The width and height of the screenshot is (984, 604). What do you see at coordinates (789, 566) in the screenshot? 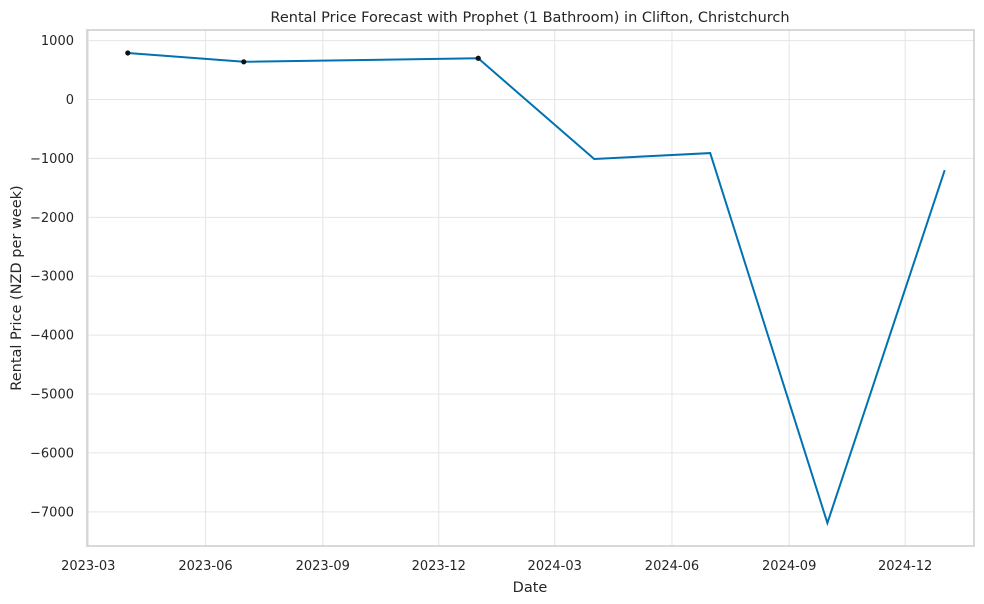
I see `x-tick-label: 2024-09` at bounding box center [789, 566].